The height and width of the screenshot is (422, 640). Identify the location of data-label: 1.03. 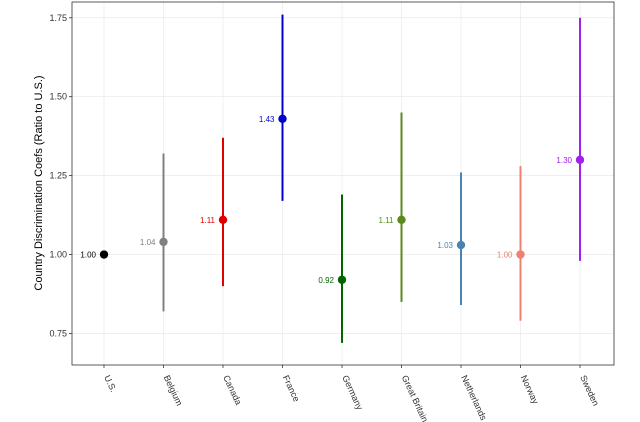
(445, 245).